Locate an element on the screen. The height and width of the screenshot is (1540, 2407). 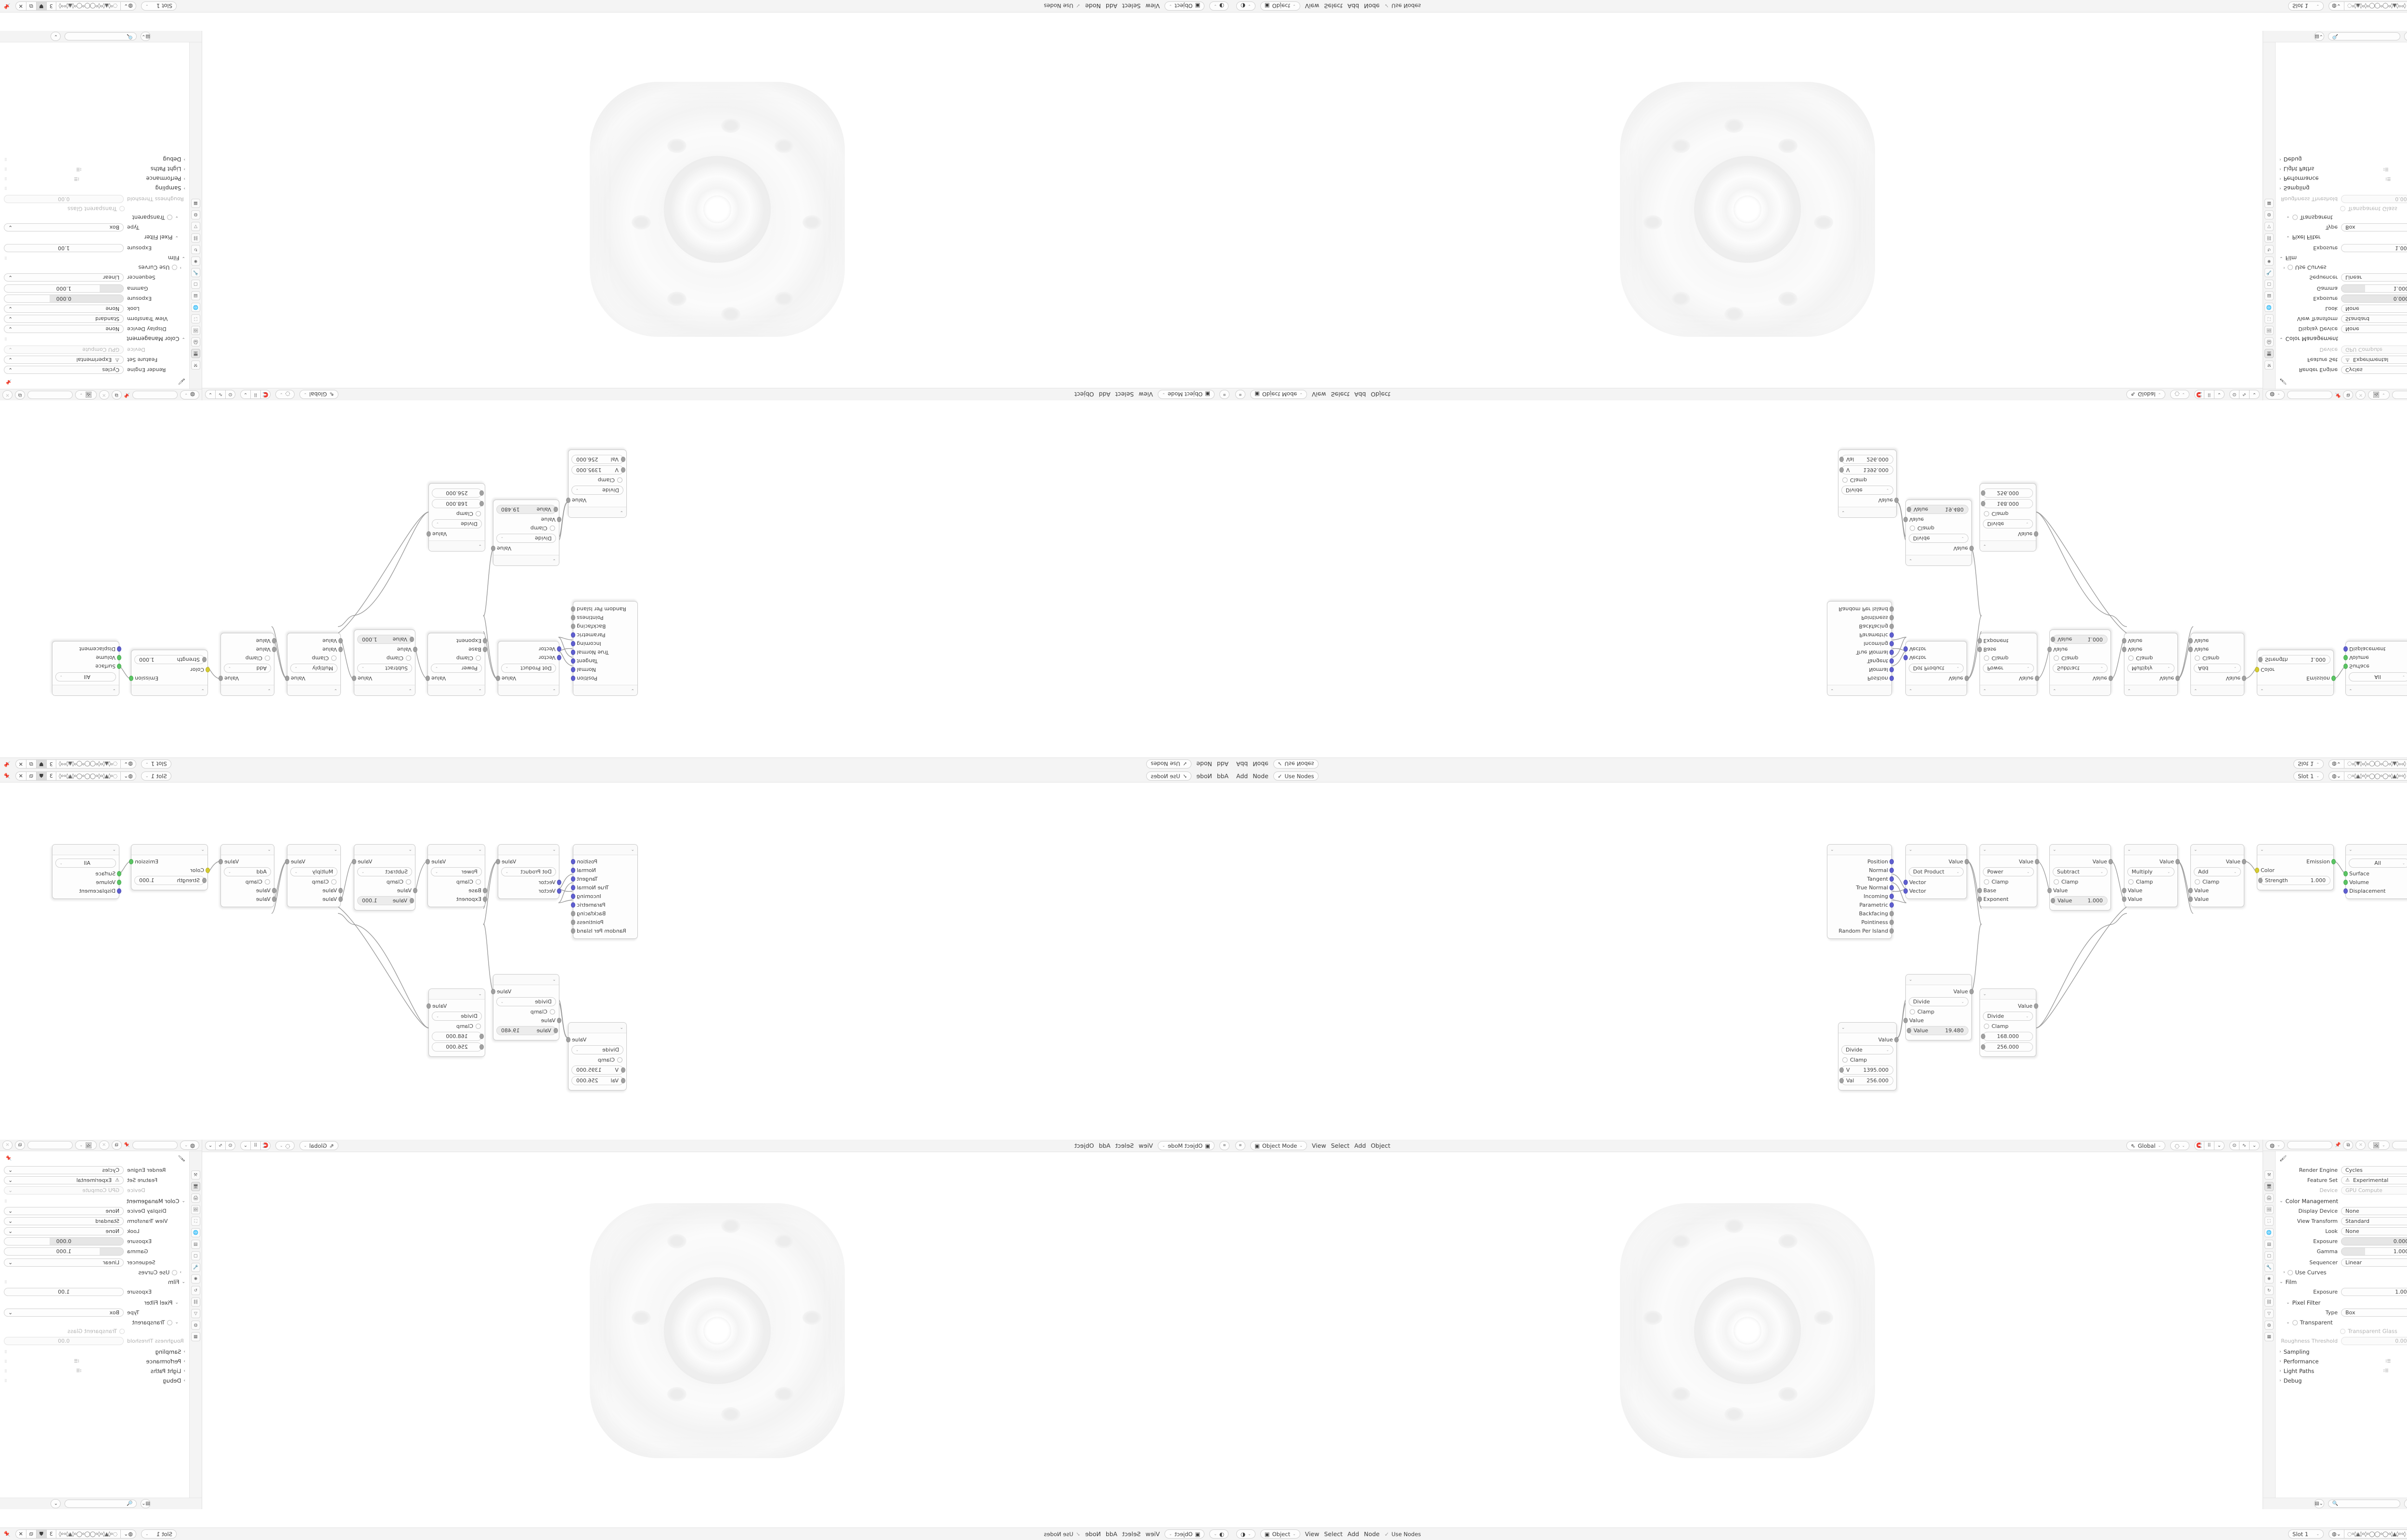
node-output-socket: Incoming is located at coordinates (604, 644).